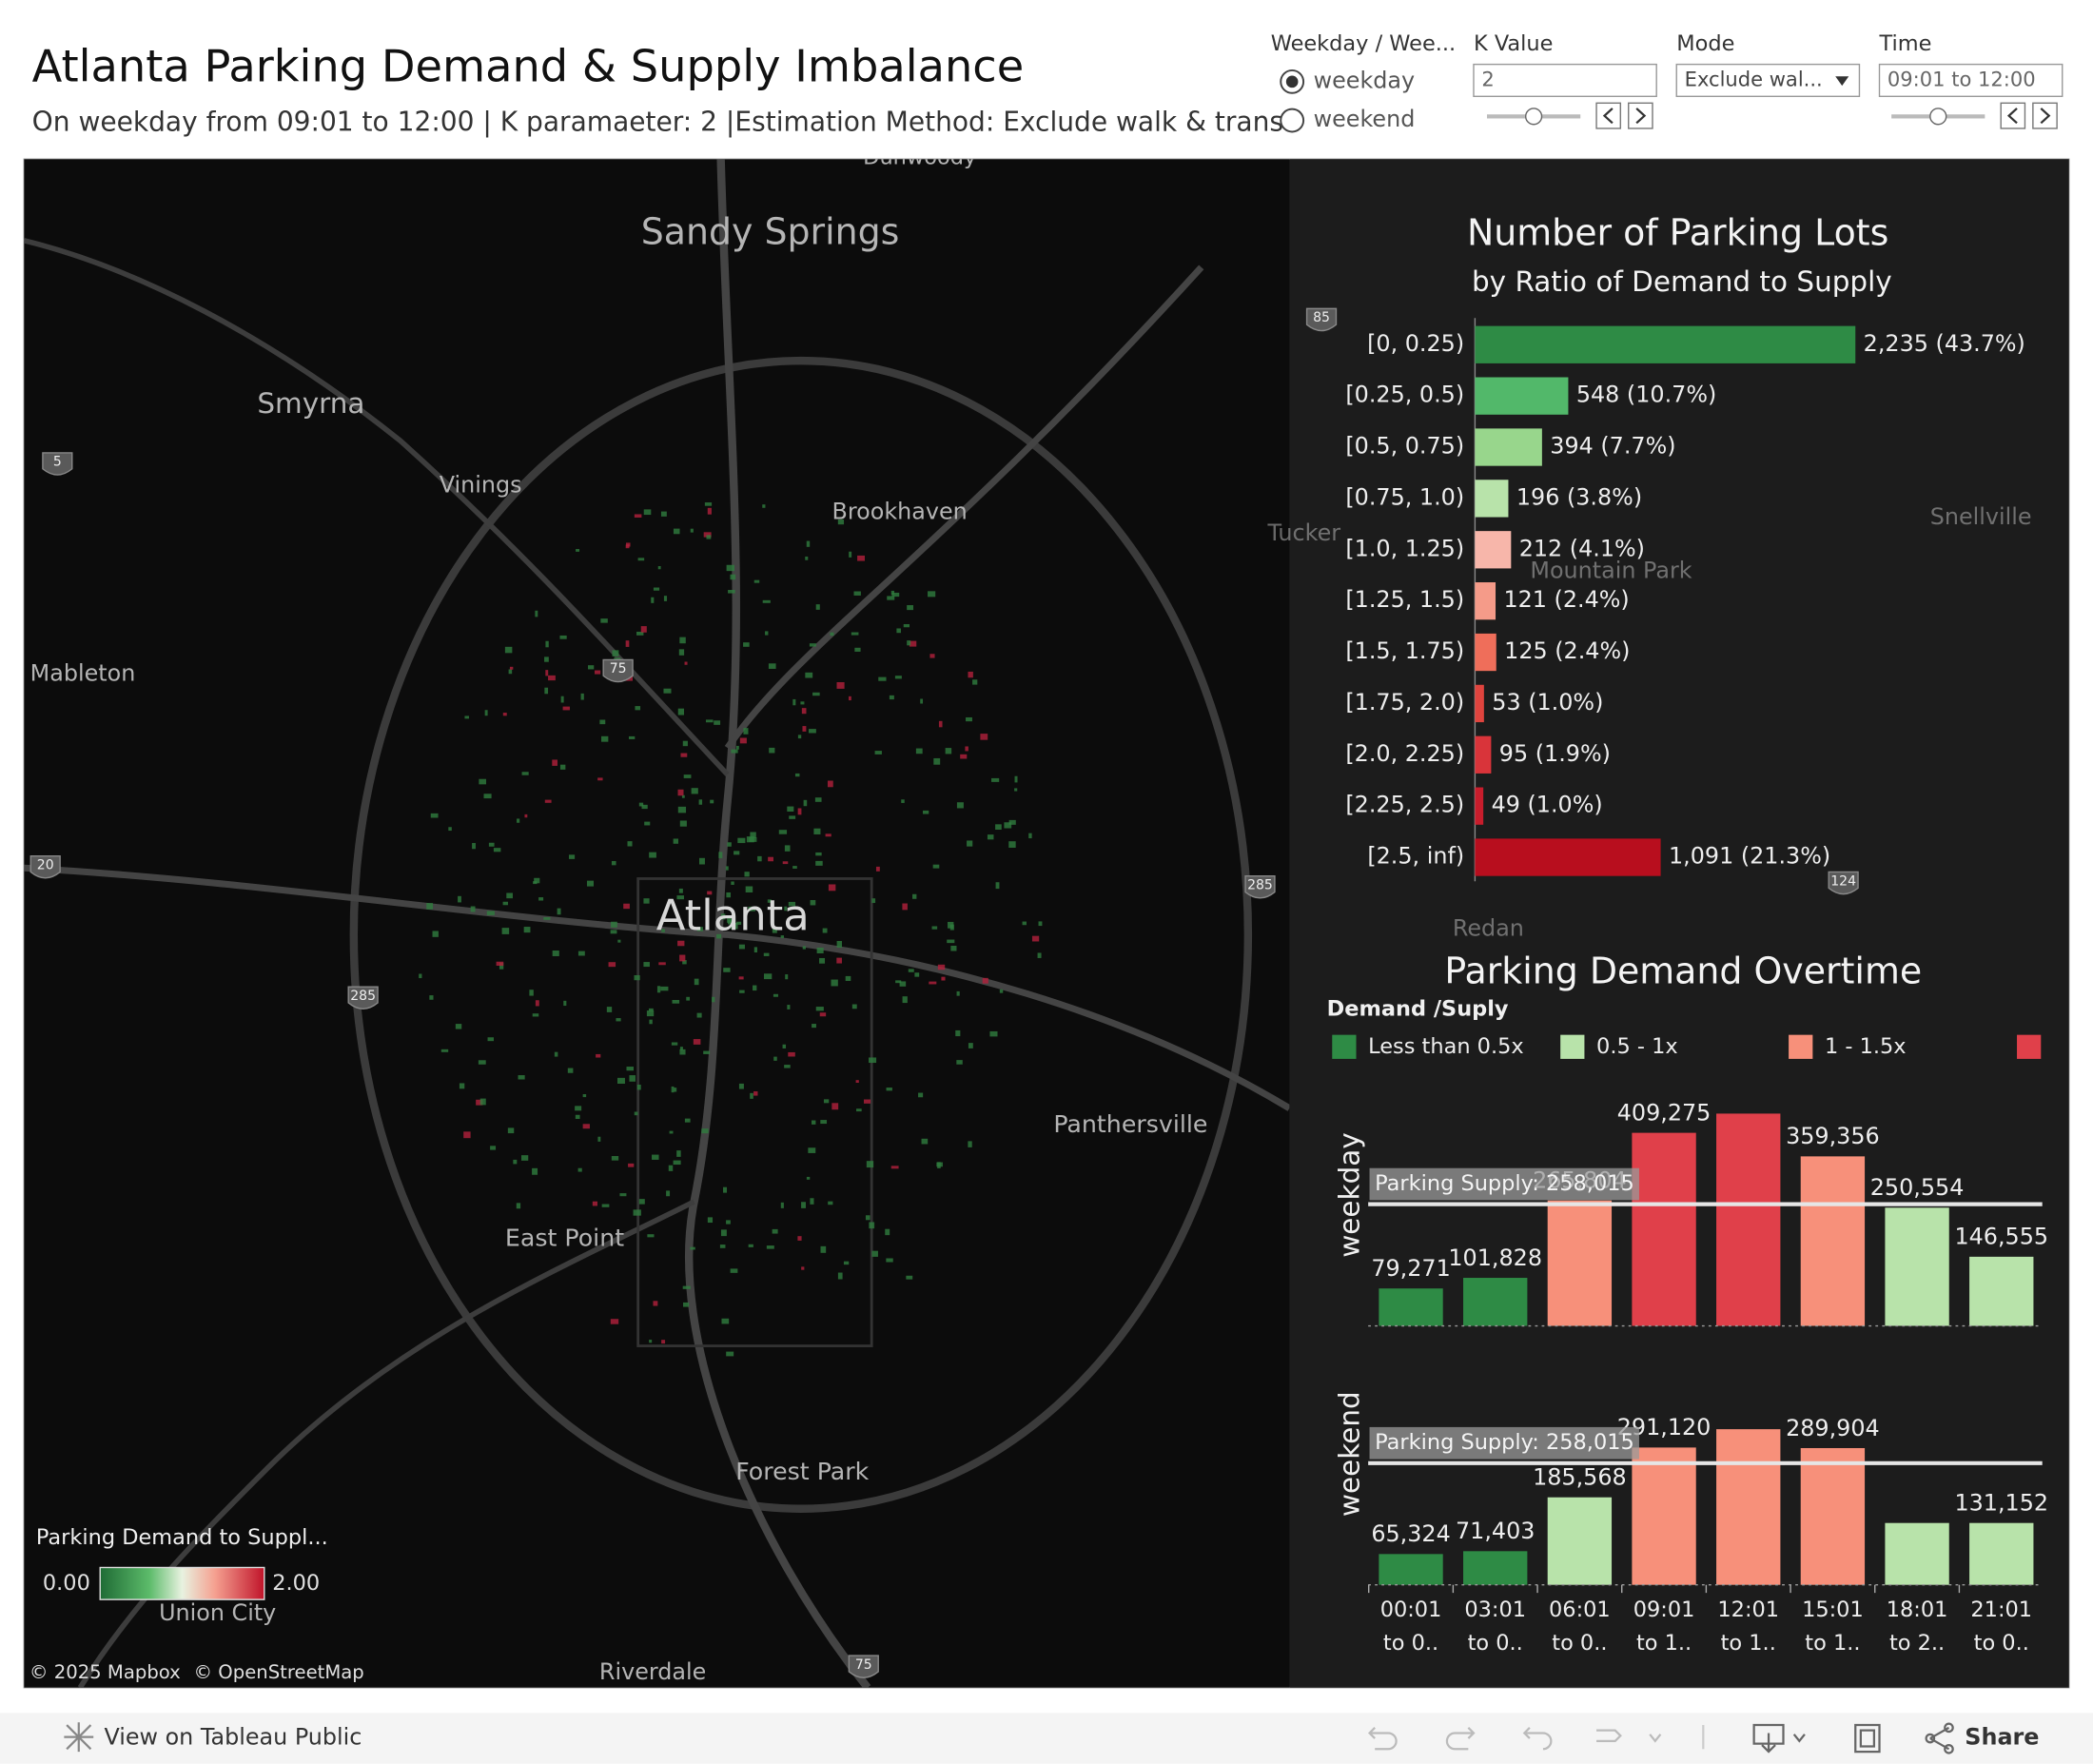 Image resolution: width=2093 pixels, height=1764 pixels. I want to click on x-tick-label: to 1.., so click(1832, 1643).